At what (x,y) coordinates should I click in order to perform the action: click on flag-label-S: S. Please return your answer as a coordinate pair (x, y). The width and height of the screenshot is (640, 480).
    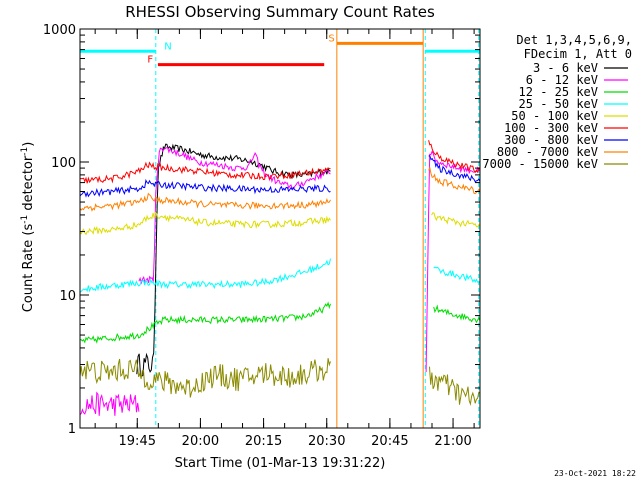
    Looking at the image, I should click on (331, 38).